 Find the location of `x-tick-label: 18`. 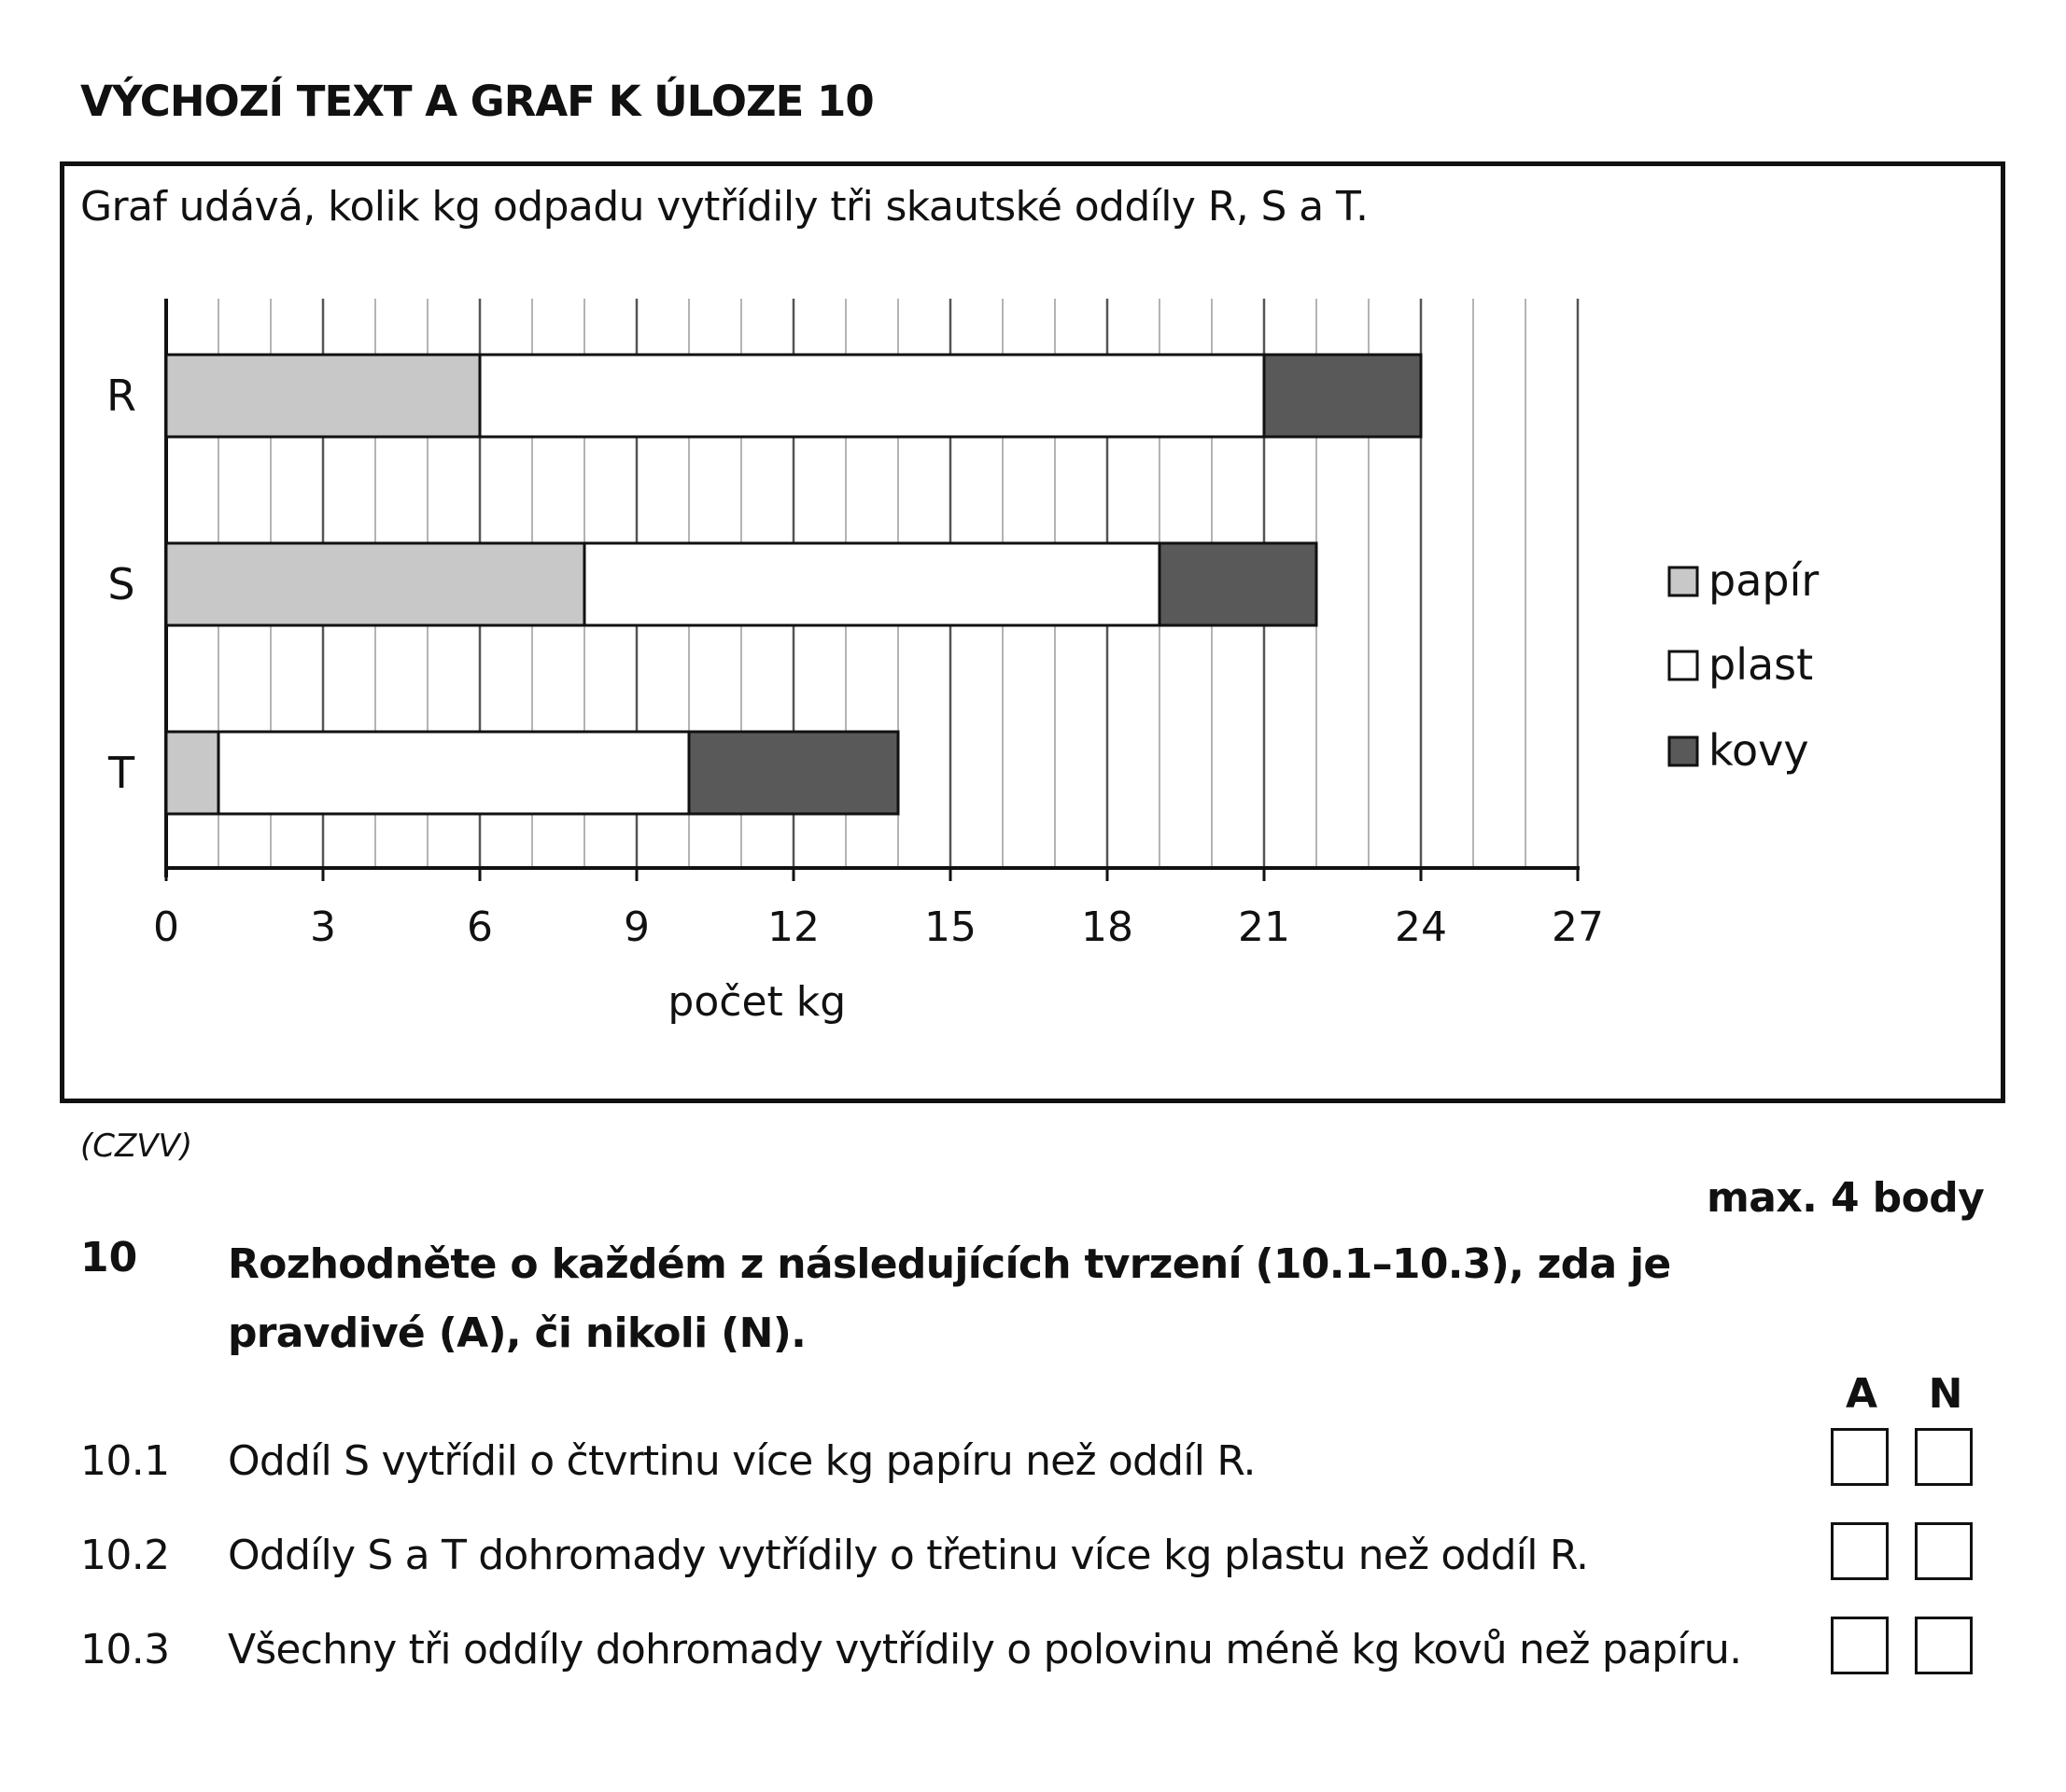

x-tick-label: 18 is located at coordinates (1107, 927).